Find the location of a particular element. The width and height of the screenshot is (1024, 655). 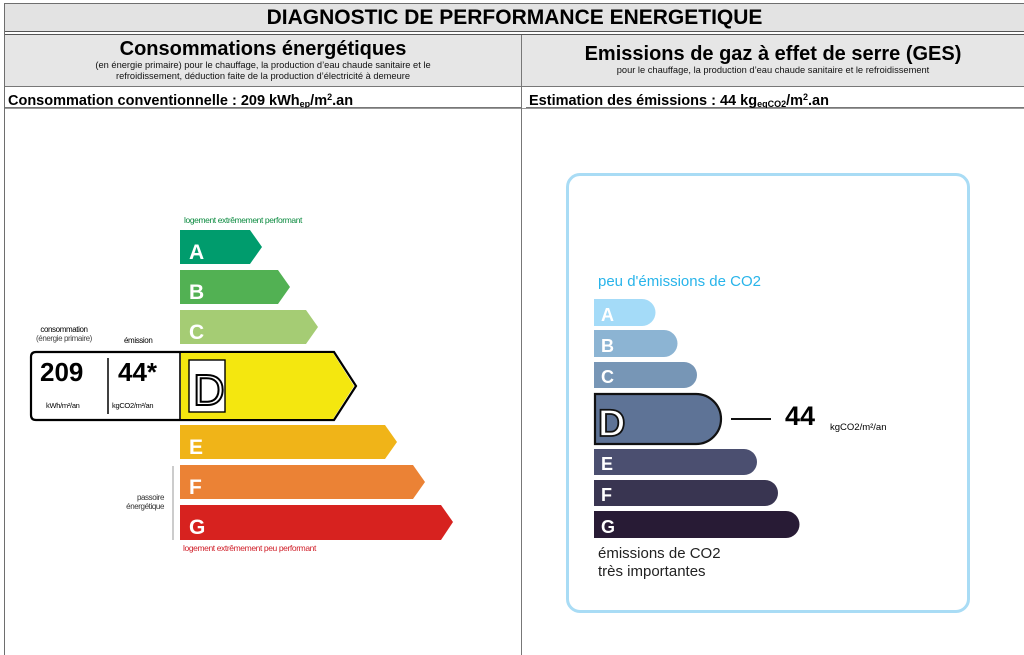

page-title: DIAGNOSTIC DE PERFORMANCE ENERGETIQUE is located at coordinates (514, 19).